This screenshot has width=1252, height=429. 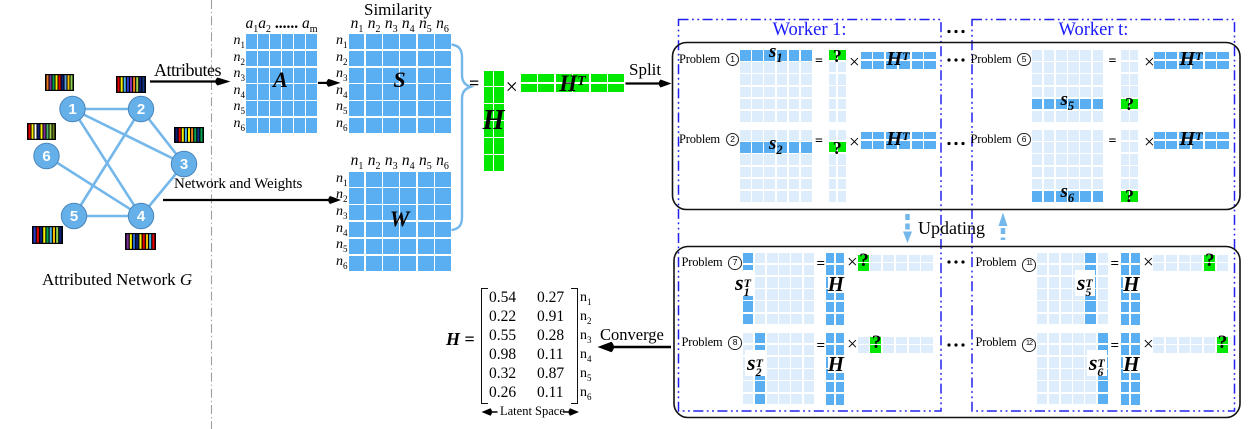 What do you see at coordinates (141, 109) in the screenshot?
I see `svg-text: 2` at bounding box center [141, 109].